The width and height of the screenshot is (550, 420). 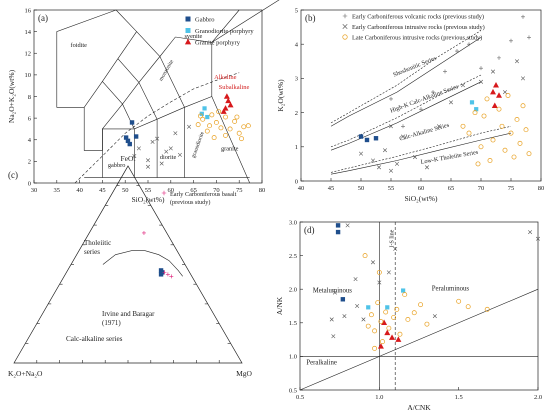 What do you see at coordinates (117, 165) in the screenshot?
I see `field-label: gabbro` at bounding box center [117, 165].